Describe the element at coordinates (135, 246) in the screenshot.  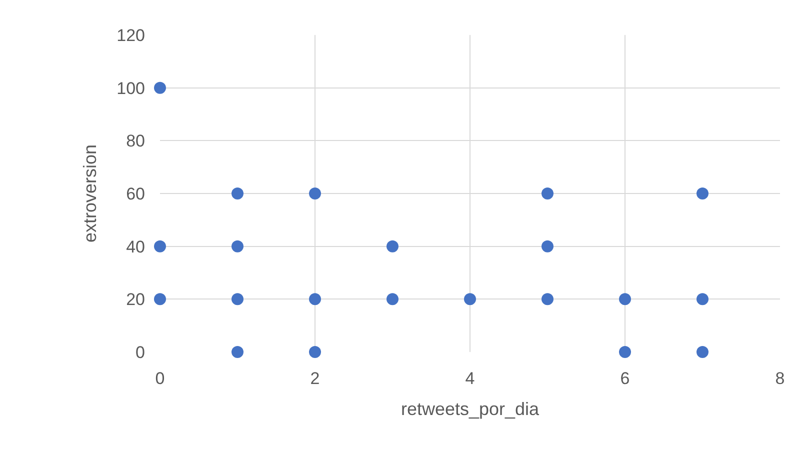
I see `y-tick-label: 40` at that location.